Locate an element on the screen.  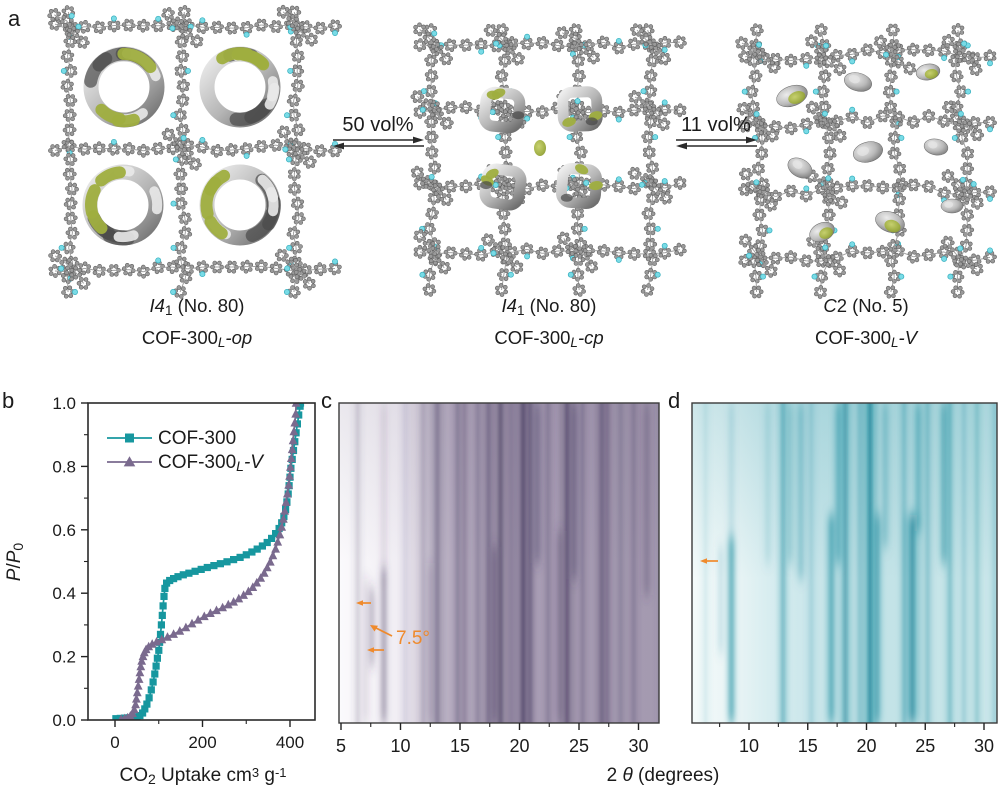
heatmap-c-frame is located at coordinates (499, 563).